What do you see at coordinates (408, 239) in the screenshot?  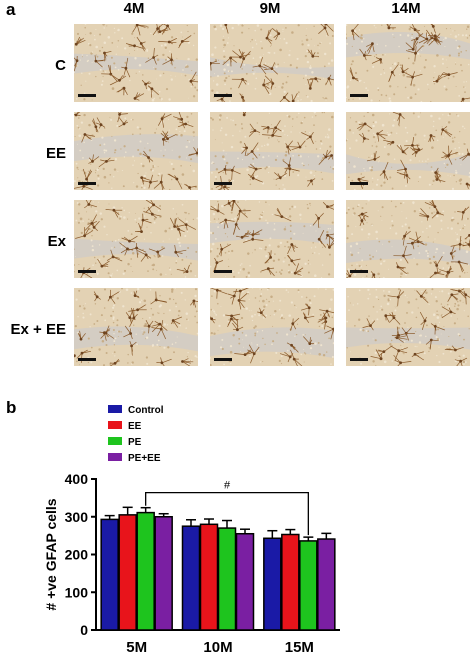 I see `micrograph-ex-14m` at bounding box center [408, 239].